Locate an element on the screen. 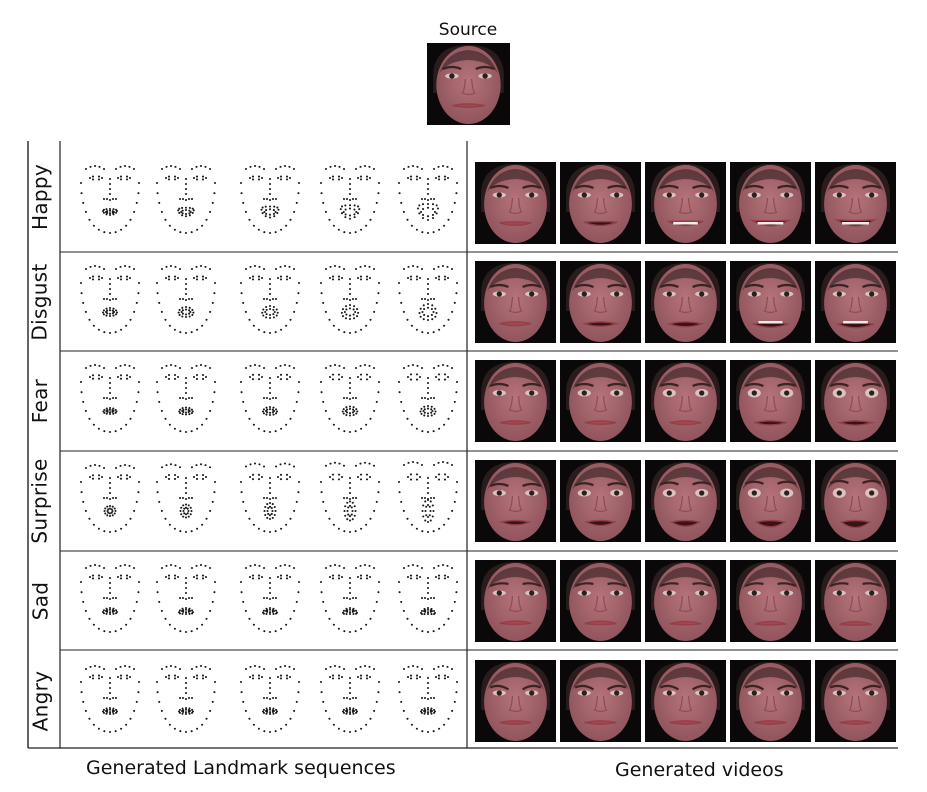 Image resolution: width=927 pixels, height=792 pixels. row-label-fear: Fear is located at coordinates (40, 401).